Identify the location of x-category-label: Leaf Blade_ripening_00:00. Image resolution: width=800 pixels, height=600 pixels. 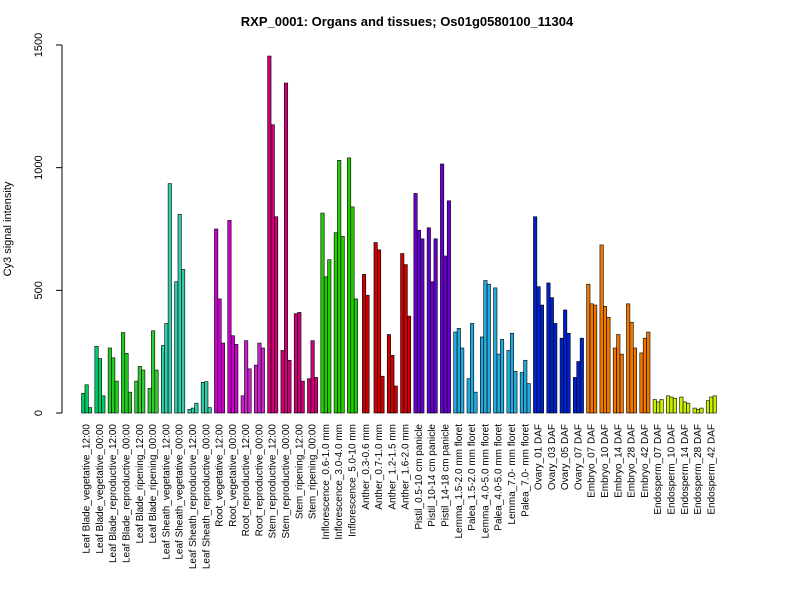
(153, 484).